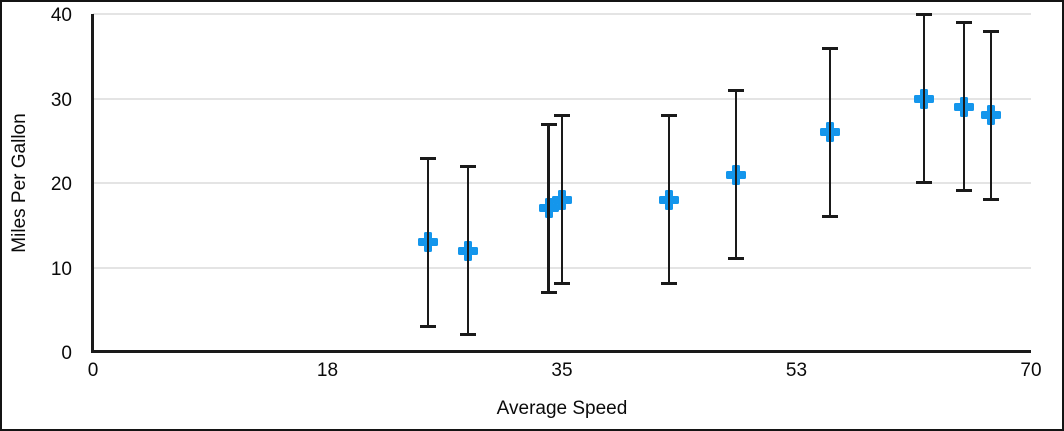  What do you see at coordinates (93, 370) in the screenshot?
I see `x-tick-label: 0` at bounding box center [93, 370].